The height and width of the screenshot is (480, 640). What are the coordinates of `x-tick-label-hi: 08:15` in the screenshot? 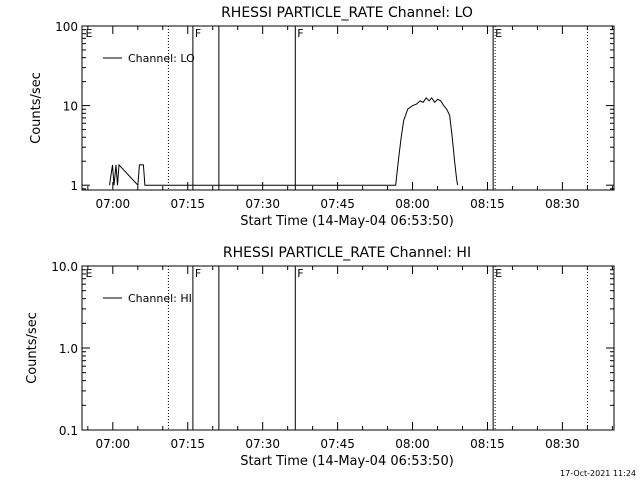 It's located at (487, 444).